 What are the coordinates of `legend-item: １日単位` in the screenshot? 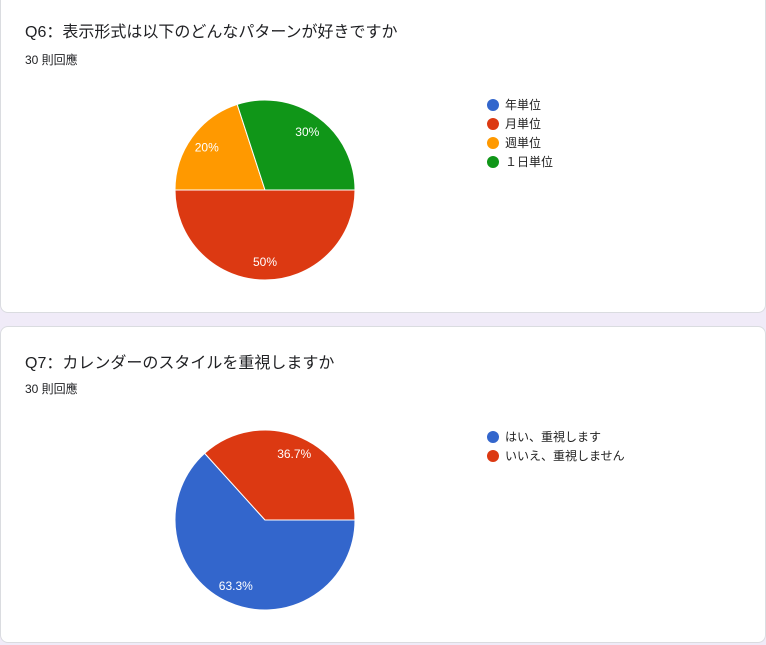 It's located at (520, 161).